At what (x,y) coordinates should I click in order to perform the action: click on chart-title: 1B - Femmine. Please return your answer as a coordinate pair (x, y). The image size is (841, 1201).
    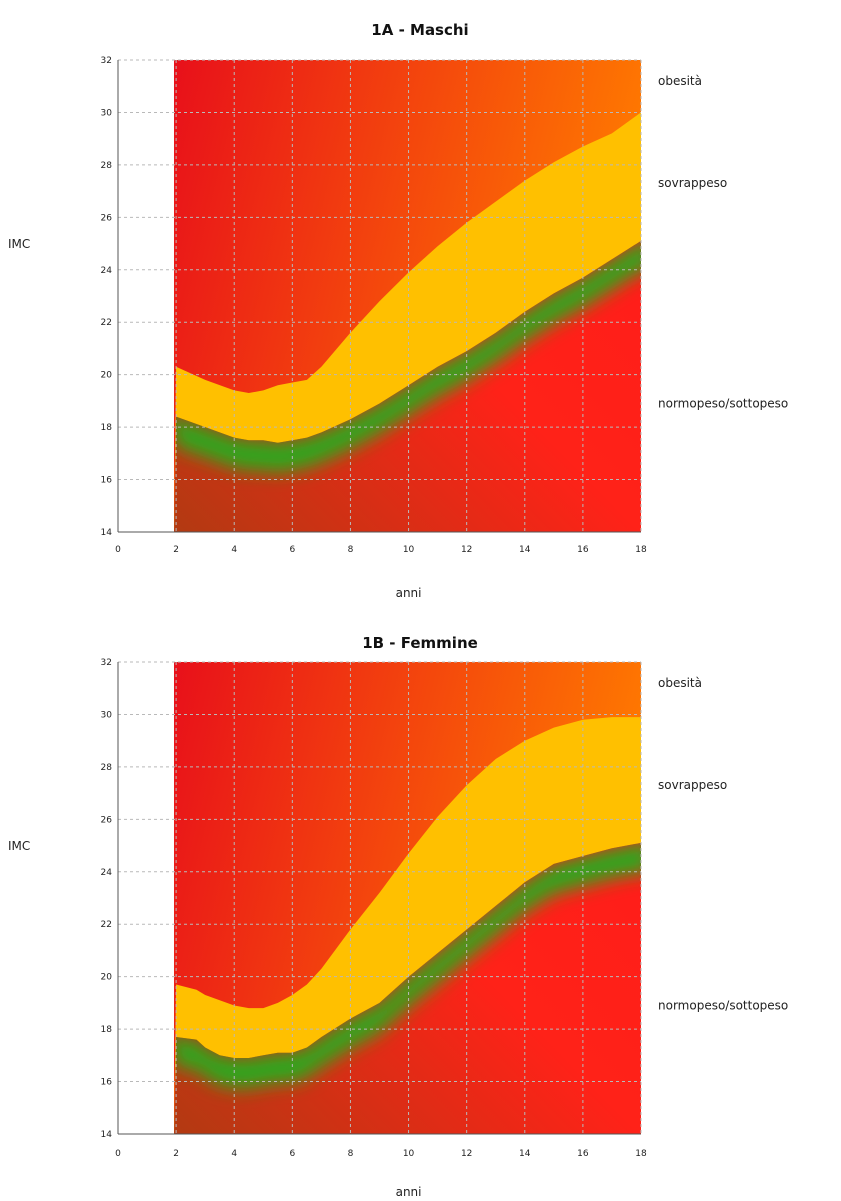
    Looking at the image, I should click on (420, 643).